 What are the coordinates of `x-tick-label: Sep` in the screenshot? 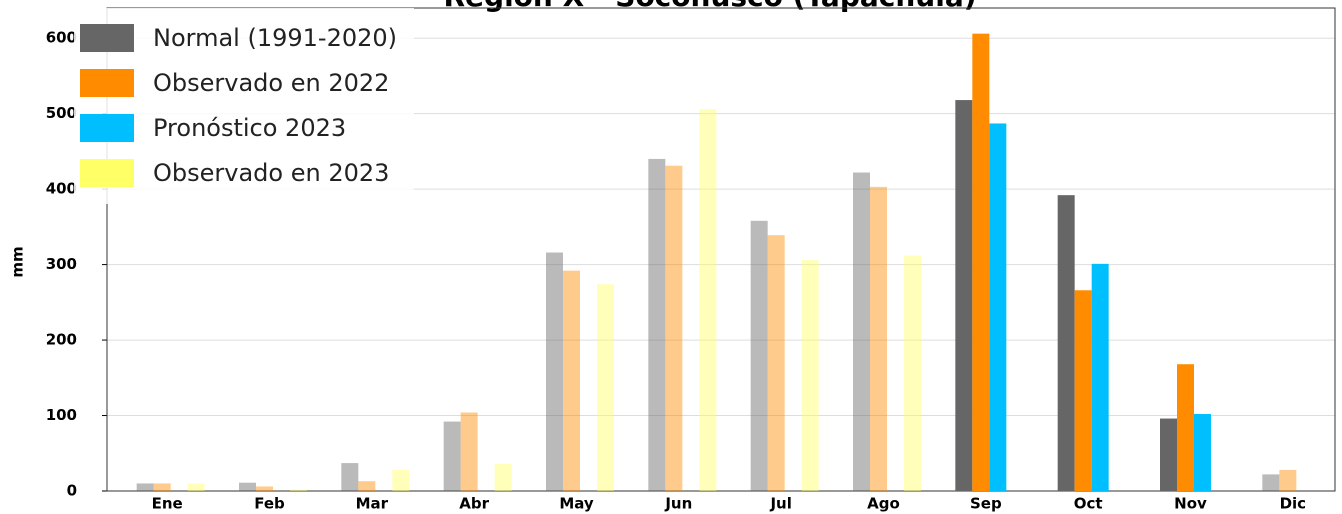 It's located at (986, 504).